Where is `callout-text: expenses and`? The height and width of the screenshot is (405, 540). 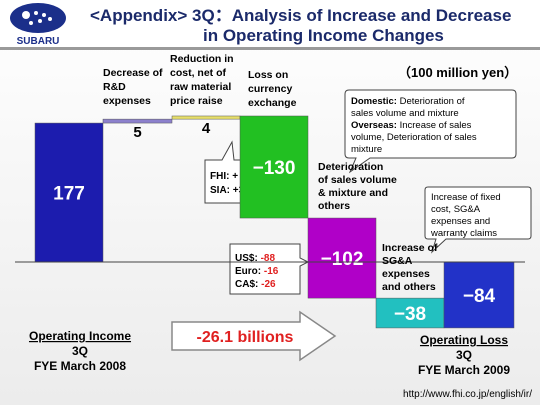 callout-text: expenses and is located at coordinates (460, 221).